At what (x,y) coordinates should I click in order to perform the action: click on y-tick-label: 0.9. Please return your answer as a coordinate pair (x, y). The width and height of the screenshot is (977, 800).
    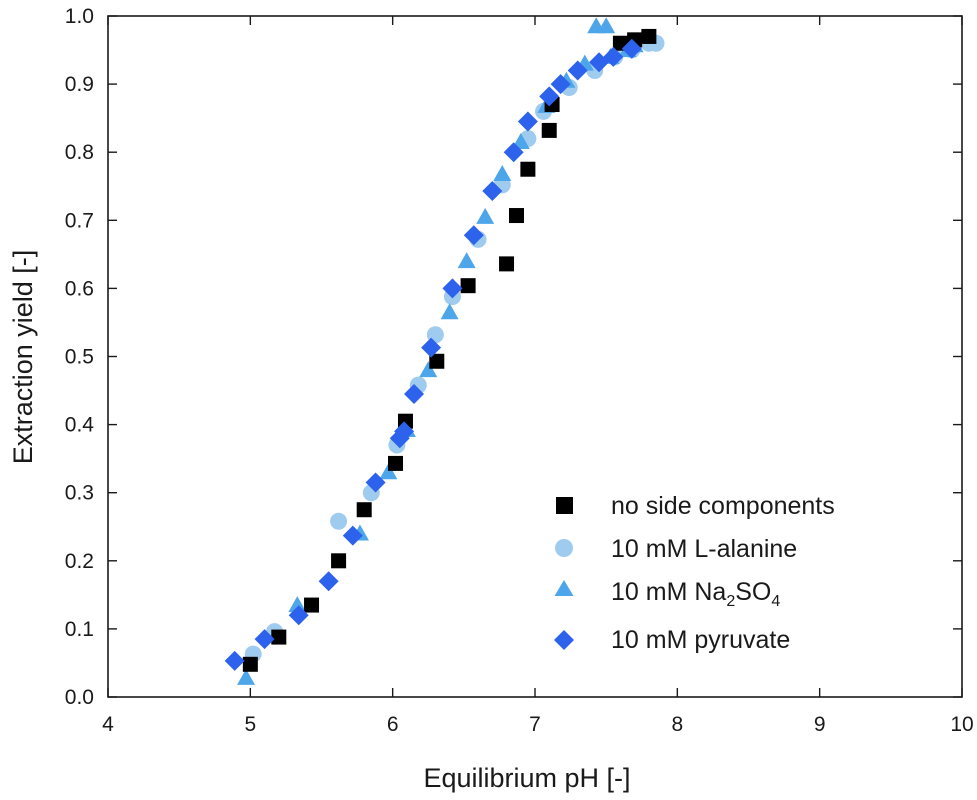
    Looking at the image, I should click on (79, 84).